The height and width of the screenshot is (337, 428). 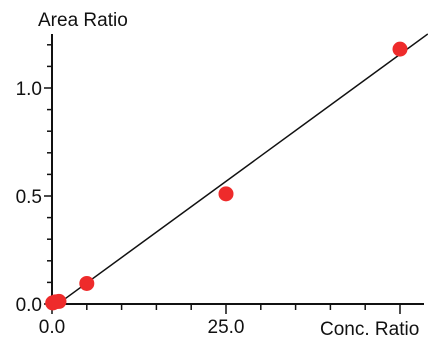 What do you see at coordinates (226, 327) in the screenshot?
I see `x-tick-label: 25.0` at bounding box center [226, 327].